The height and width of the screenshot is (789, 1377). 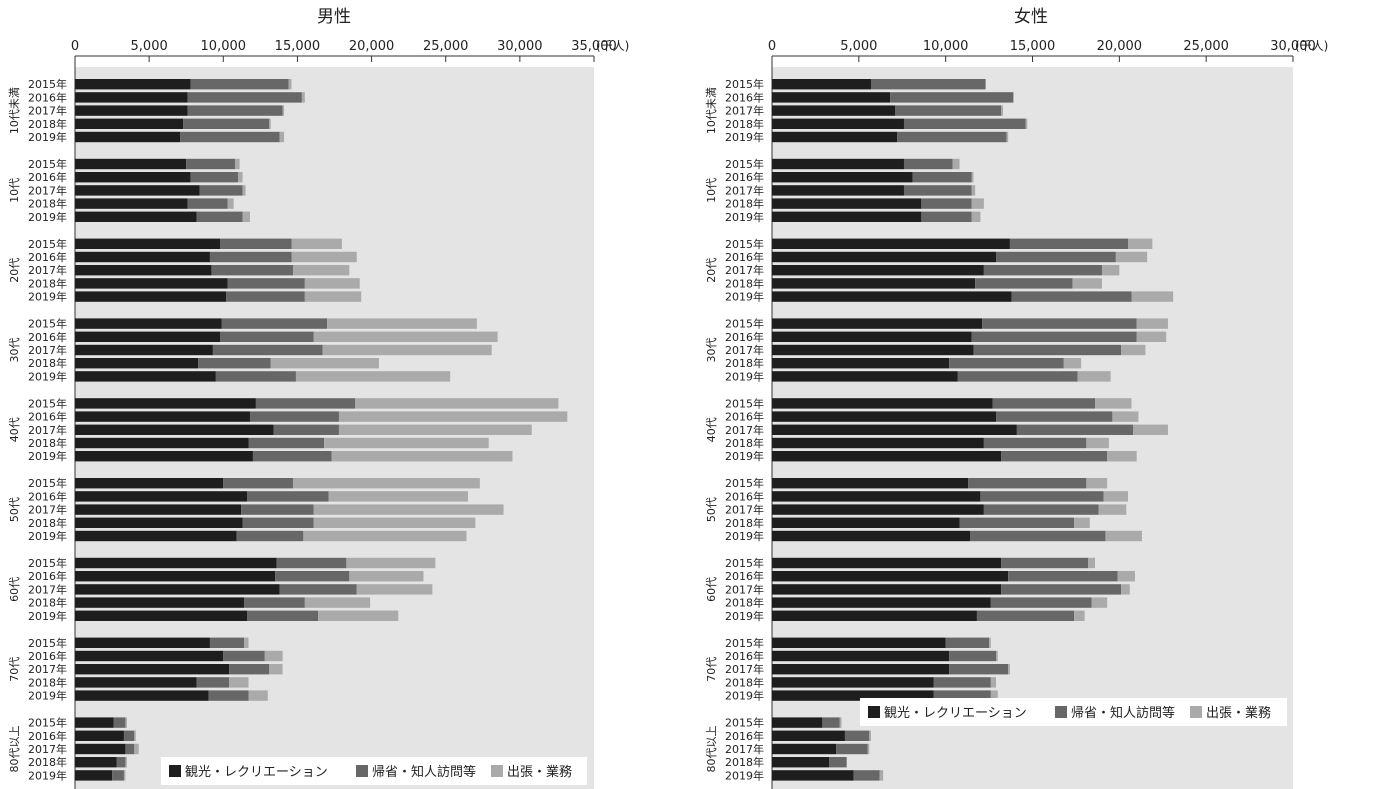 What do you see at coordinates (14, 190) in the screenshot?
I see `group-label: 10代` at bounding box center [14, 190].